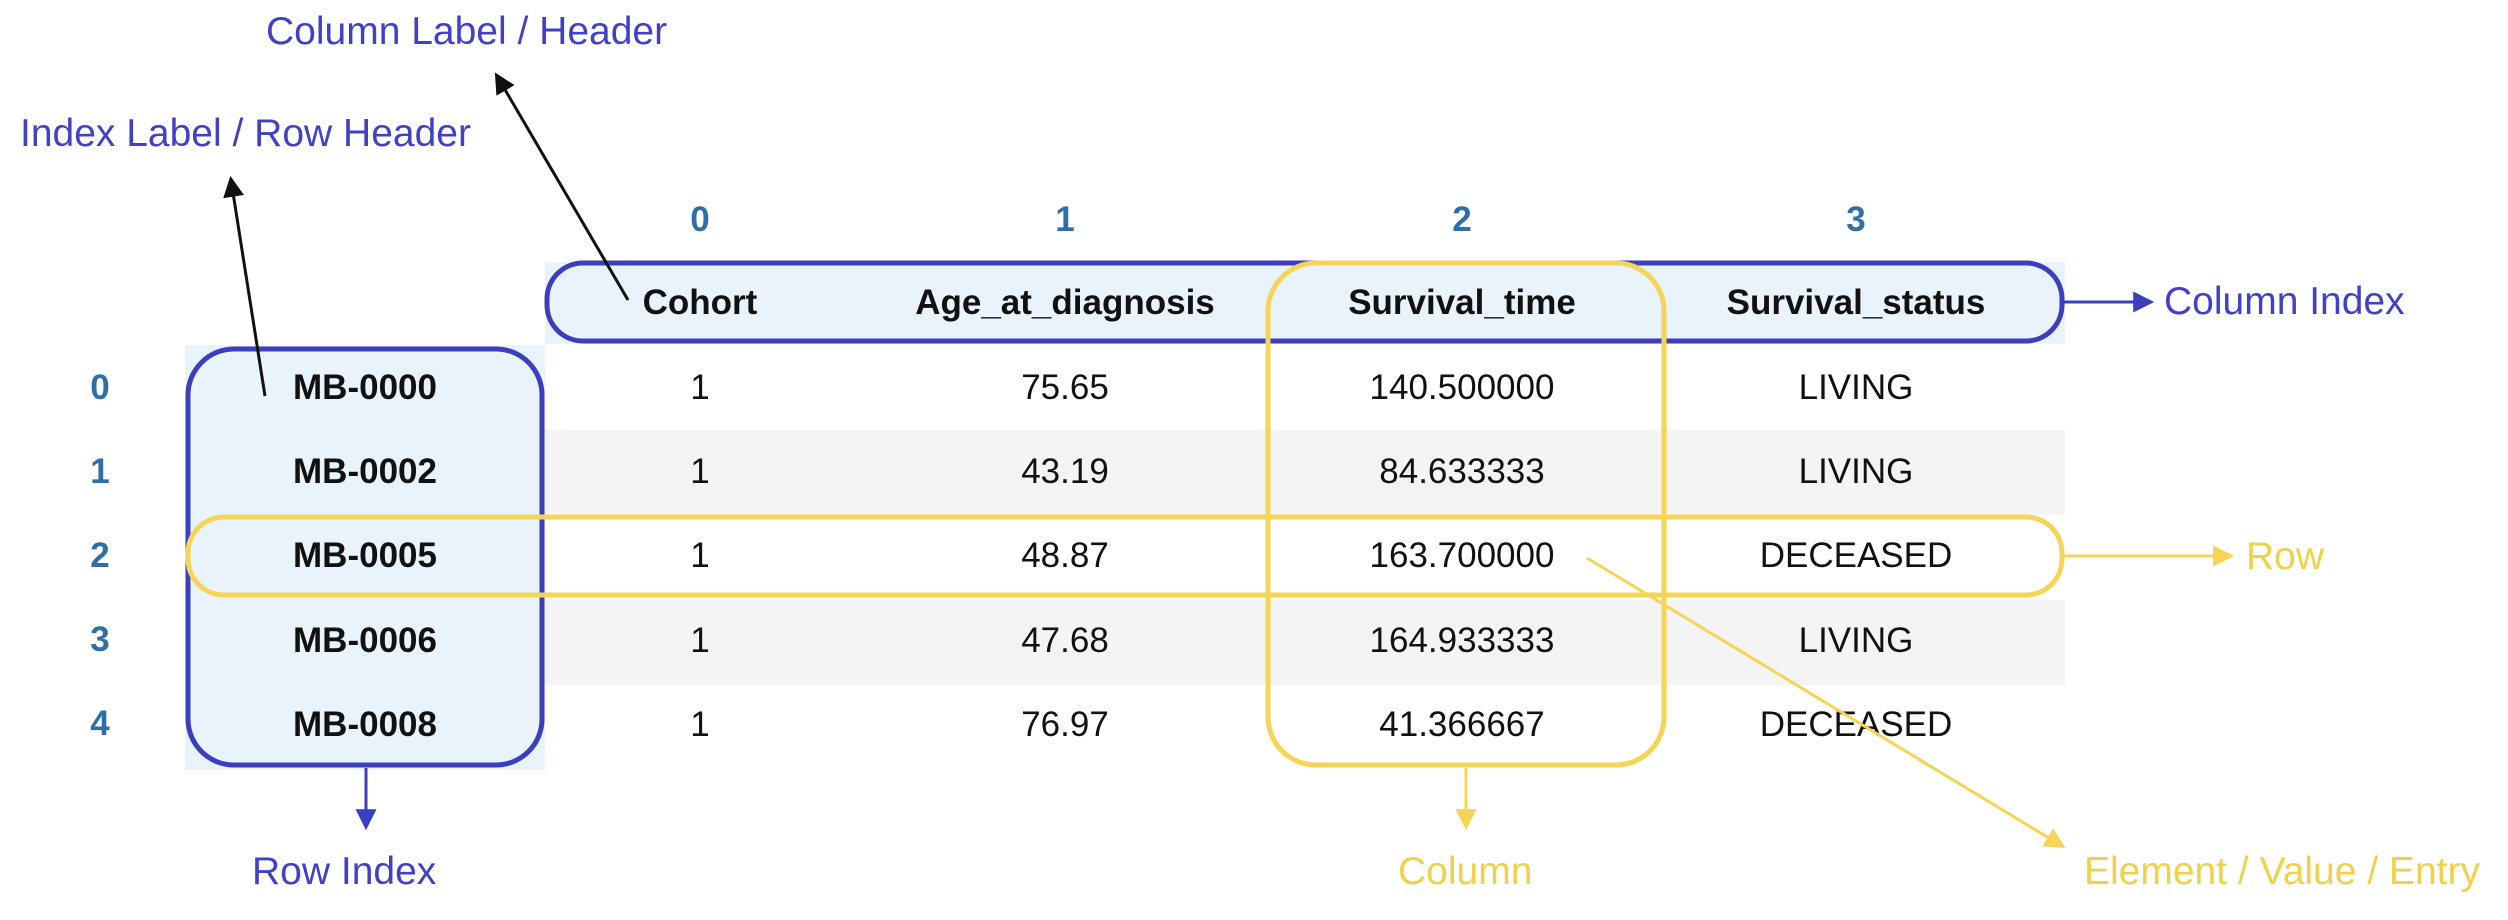 This screenshot has height=920, width=2508. Describe the element at coordinates (100, 639) in the screenshot. I see `row-position-3: 3` at that location.